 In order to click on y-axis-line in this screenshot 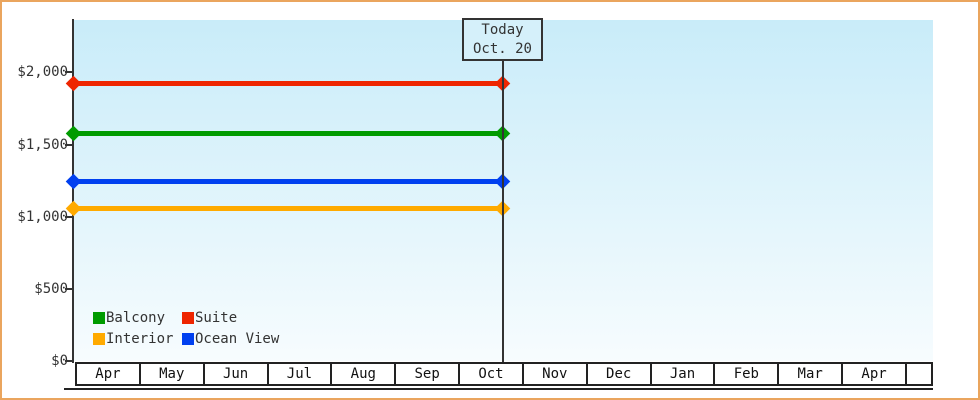, I will do `click(73, 191)`.